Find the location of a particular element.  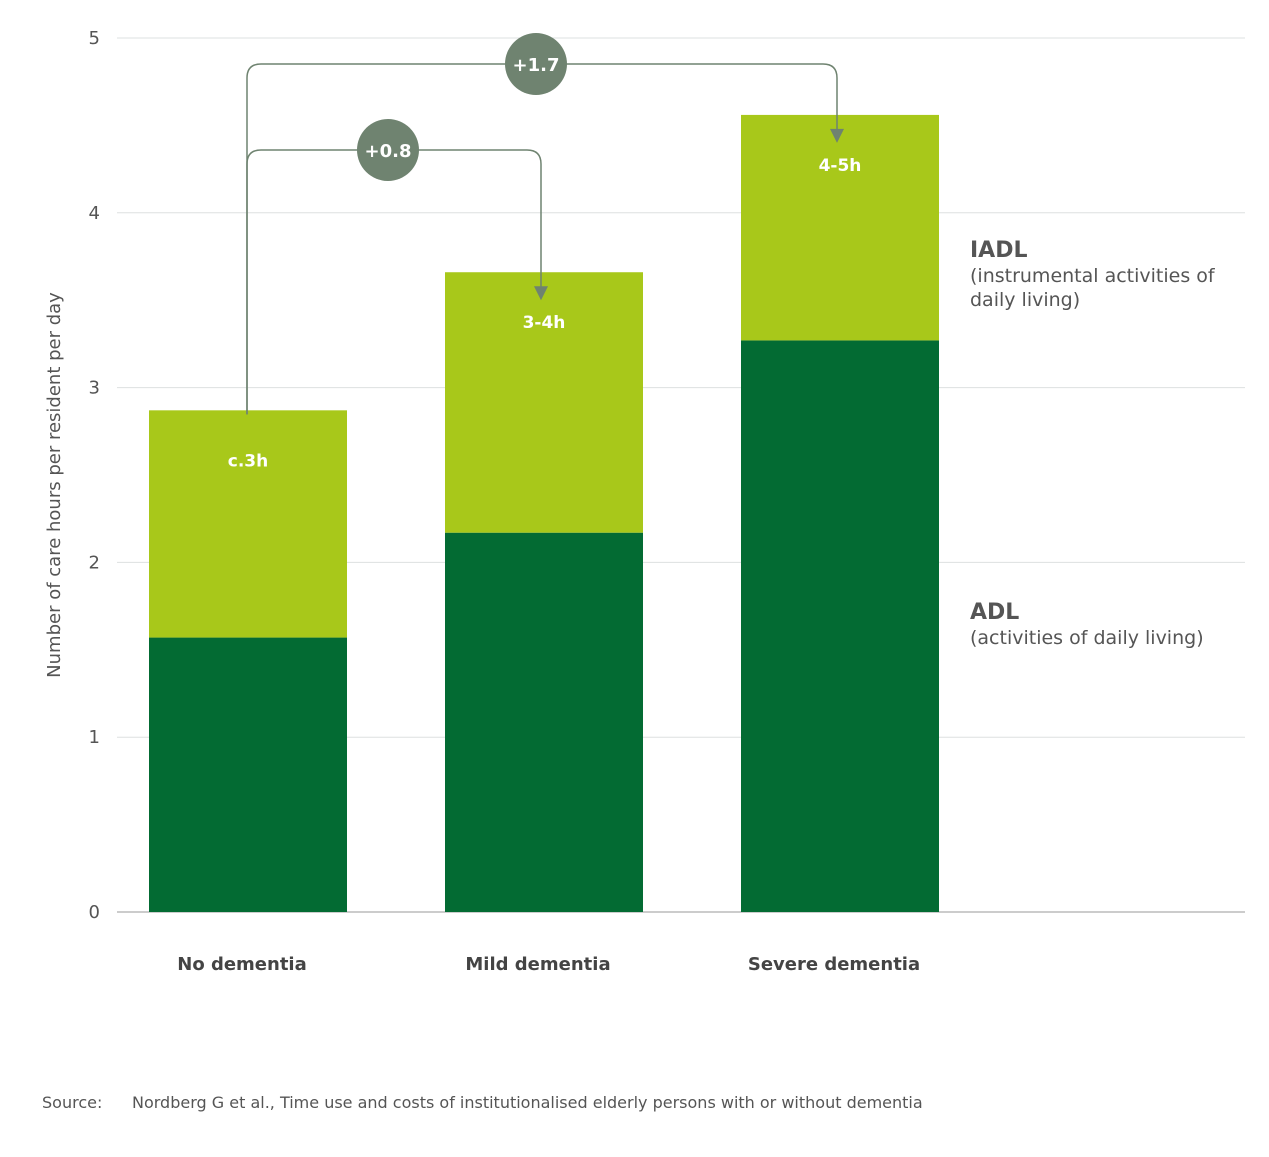

y-tick-label: 2 is located at coordinates (94, 562).